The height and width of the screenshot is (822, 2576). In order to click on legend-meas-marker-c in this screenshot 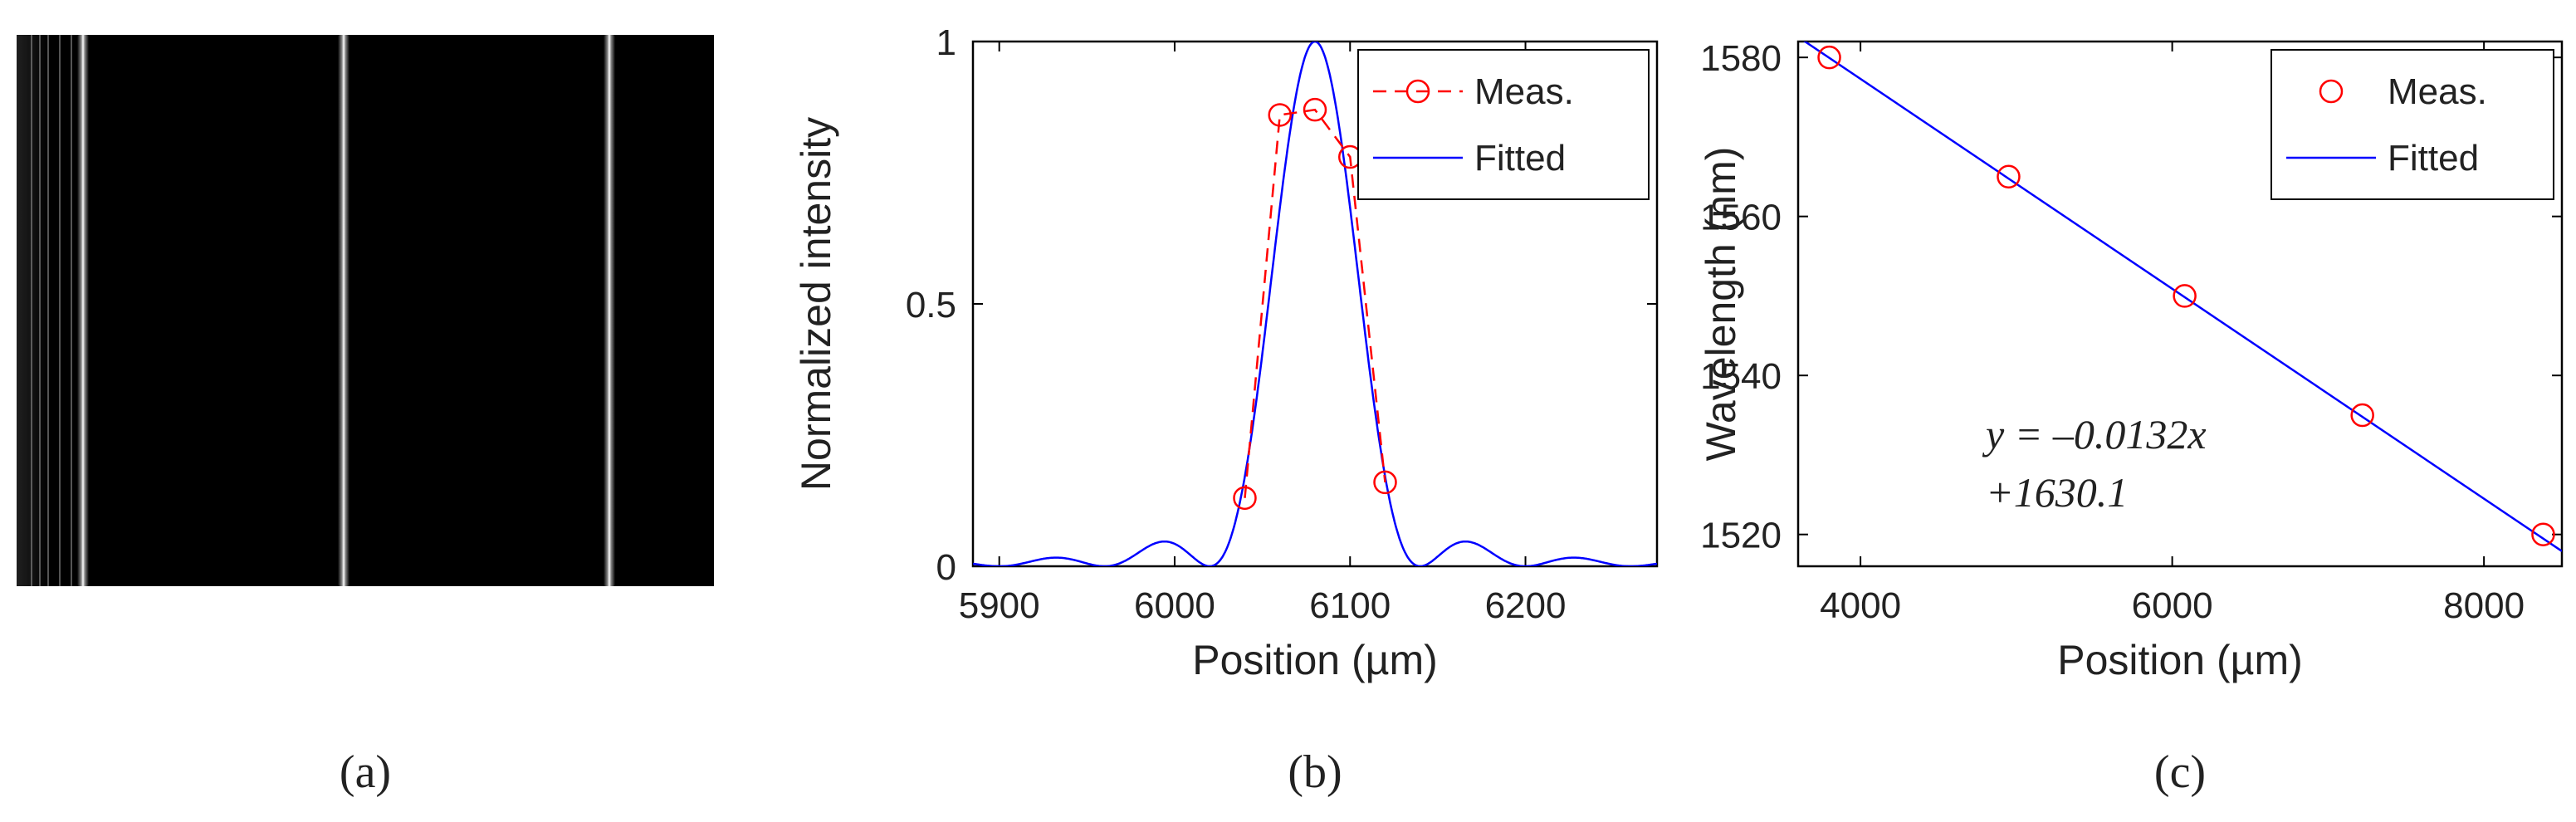, I will do `click(2331, 91)`.